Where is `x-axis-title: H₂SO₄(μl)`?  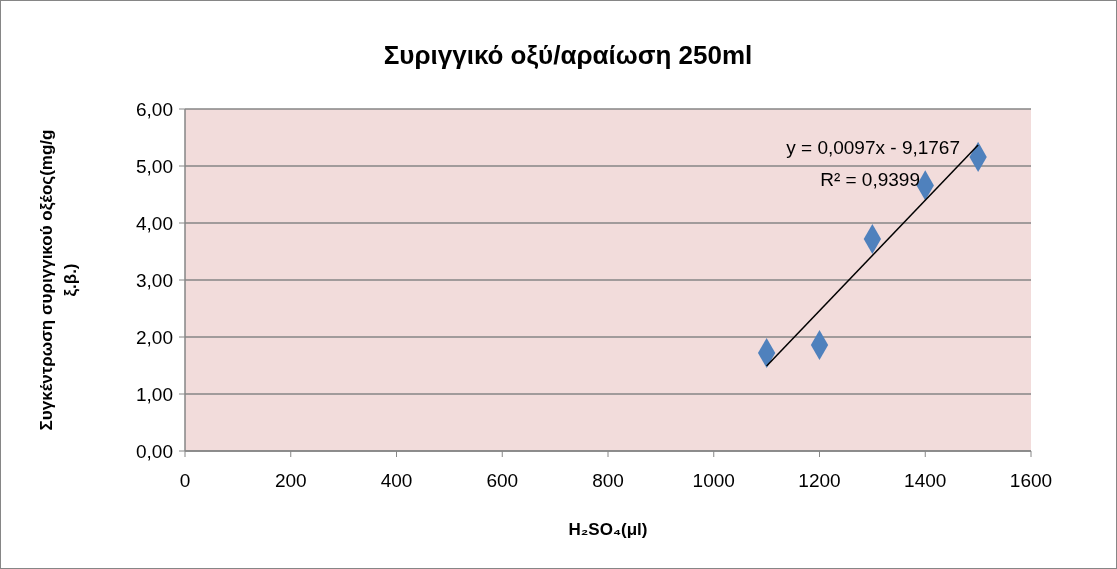
x-axis-title: H₂SO₄(μl) is located at coordinates (608, 529).